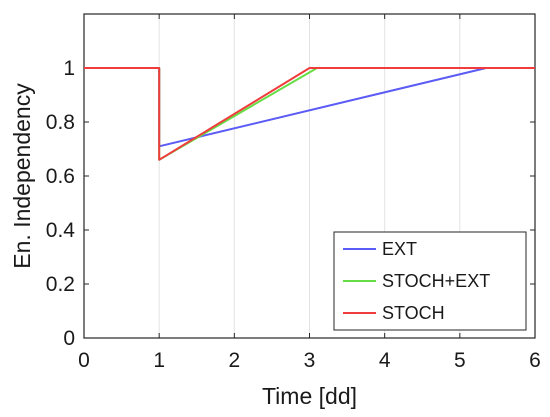 This screenshot has height=417, width=550. I want to click on y-tick-label: 0.6, so click(60, 176).